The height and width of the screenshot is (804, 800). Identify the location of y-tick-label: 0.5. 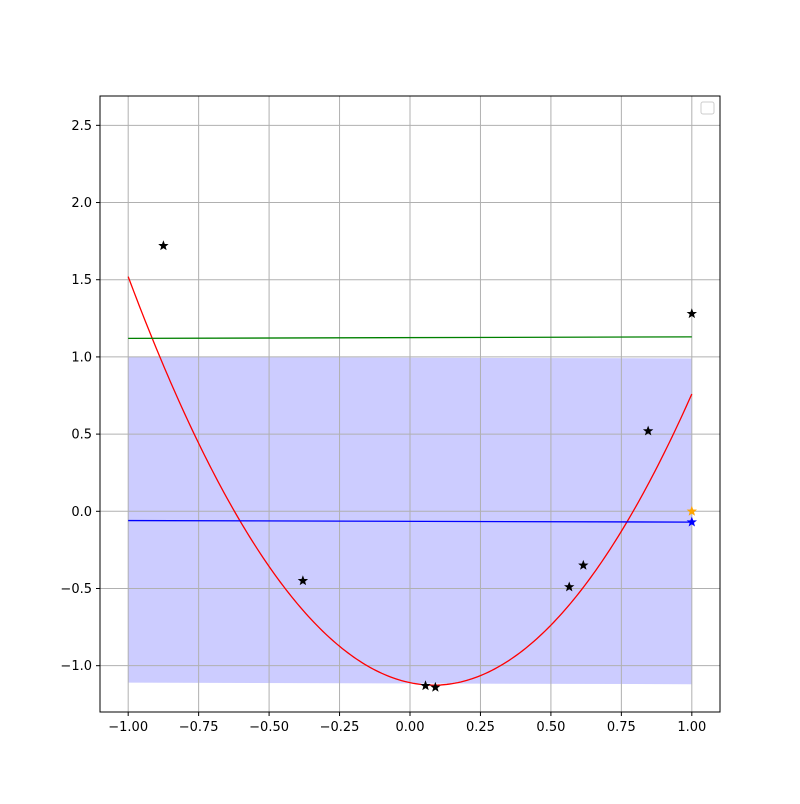
(81, 435).